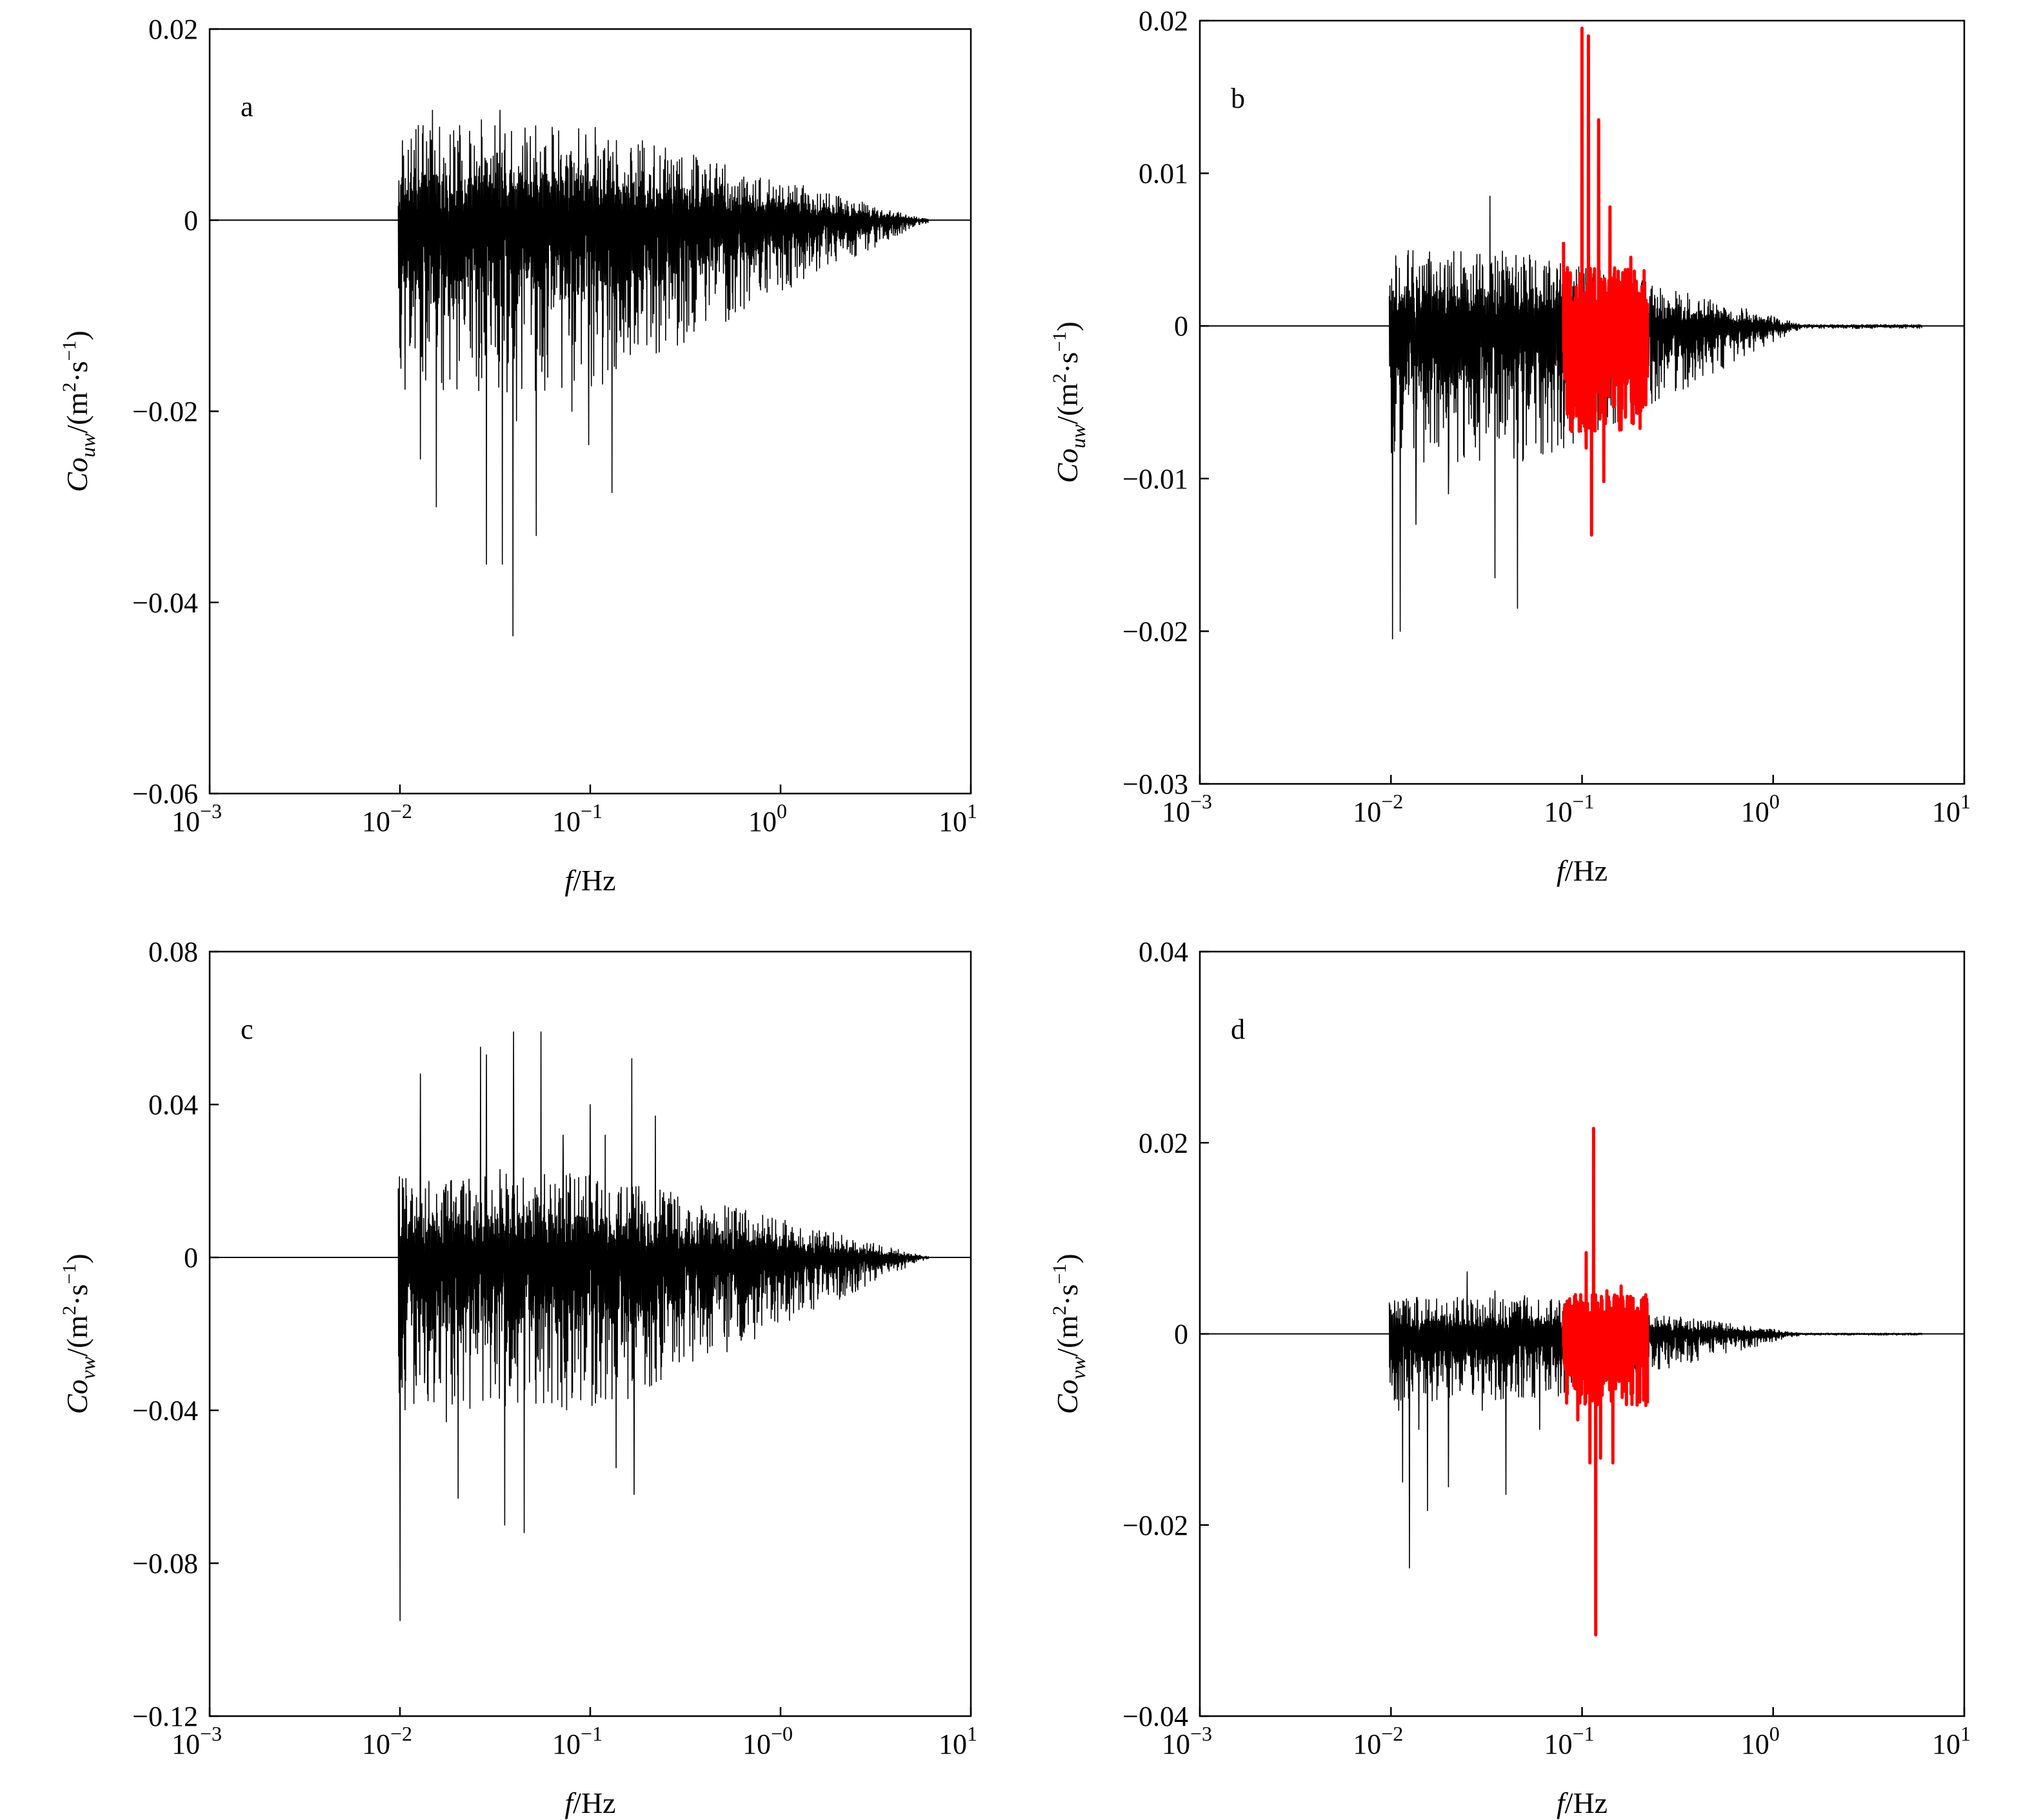  I want to click on y-tick-label: −0.12, so click(165, 1717).